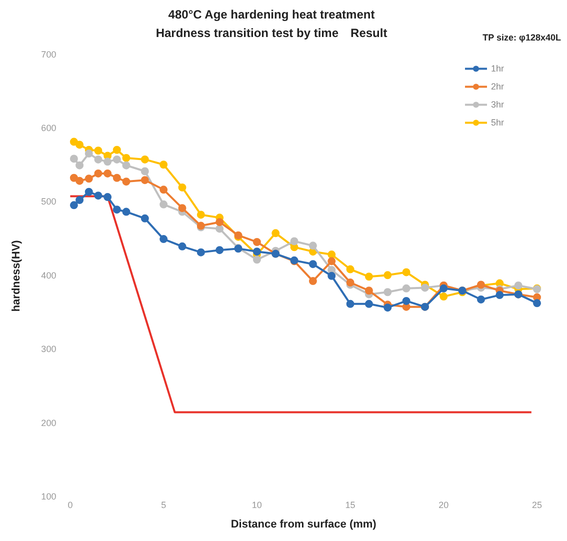 The height and width of the screenshot is (541, 567). Describe the element at coordinates (537, 505) in the screenshot. I see `x-tick-label: 25` at that location.